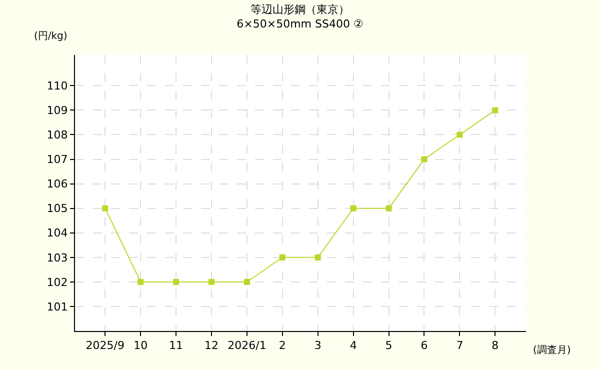 The image size is (600, 370). Describe the element at coordinates (57, 159) in the screenshot. I see `y-tick-label: 107` at that location.